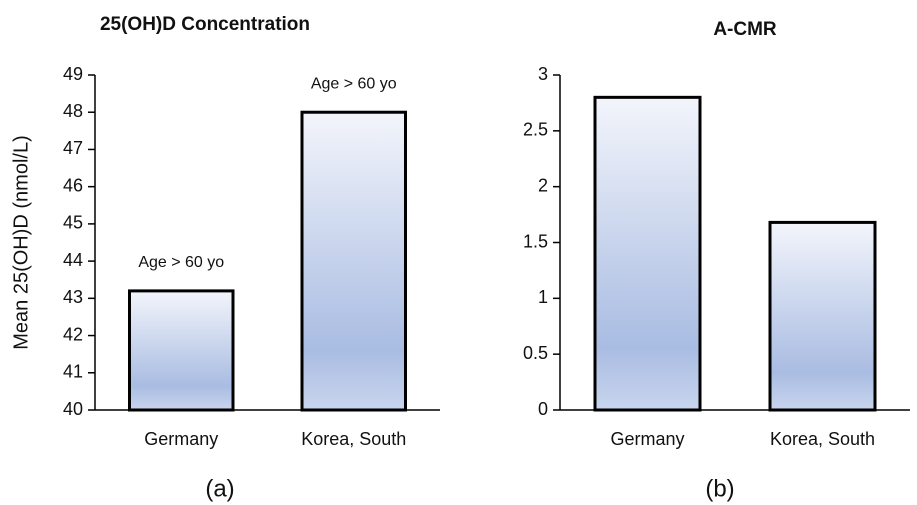 The width and height of the screenshot is (917, 505). I want to click on y-tick-label: 47, so click(73, 148).